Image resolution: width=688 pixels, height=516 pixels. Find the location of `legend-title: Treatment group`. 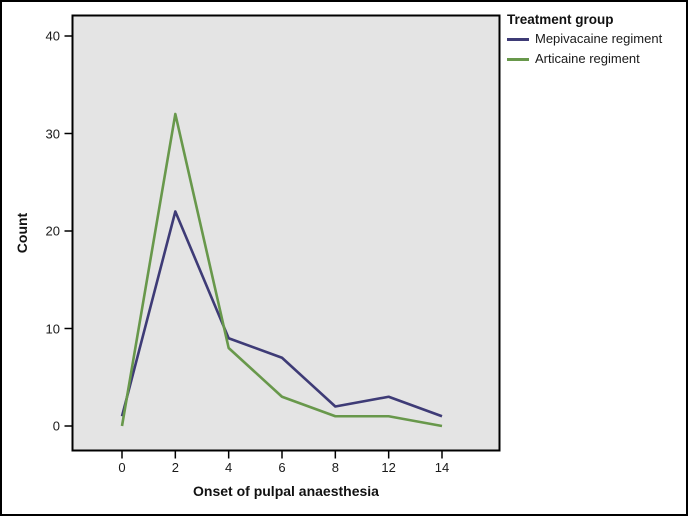

legend-title: Treatment group is located at coordinates (560, 19).